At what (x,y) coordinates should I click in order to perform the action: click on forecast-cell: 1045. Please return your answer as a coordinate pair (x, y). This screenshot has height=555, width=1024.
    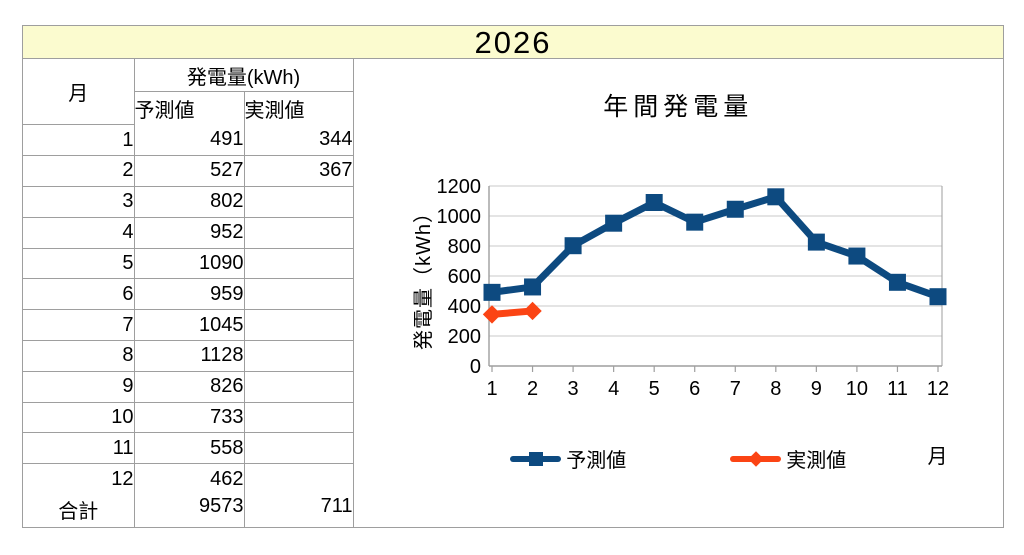
    Looking at the image, I should click on (189, 325).